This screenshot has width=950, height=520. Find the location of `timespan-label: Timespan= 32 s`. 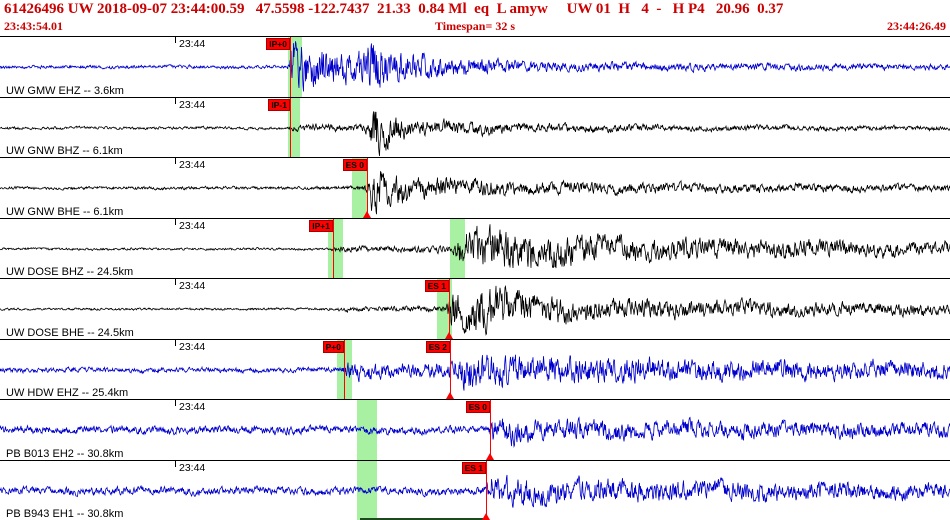

timespan-label: Timespan= 32 s is located at coordinates (475, 26).